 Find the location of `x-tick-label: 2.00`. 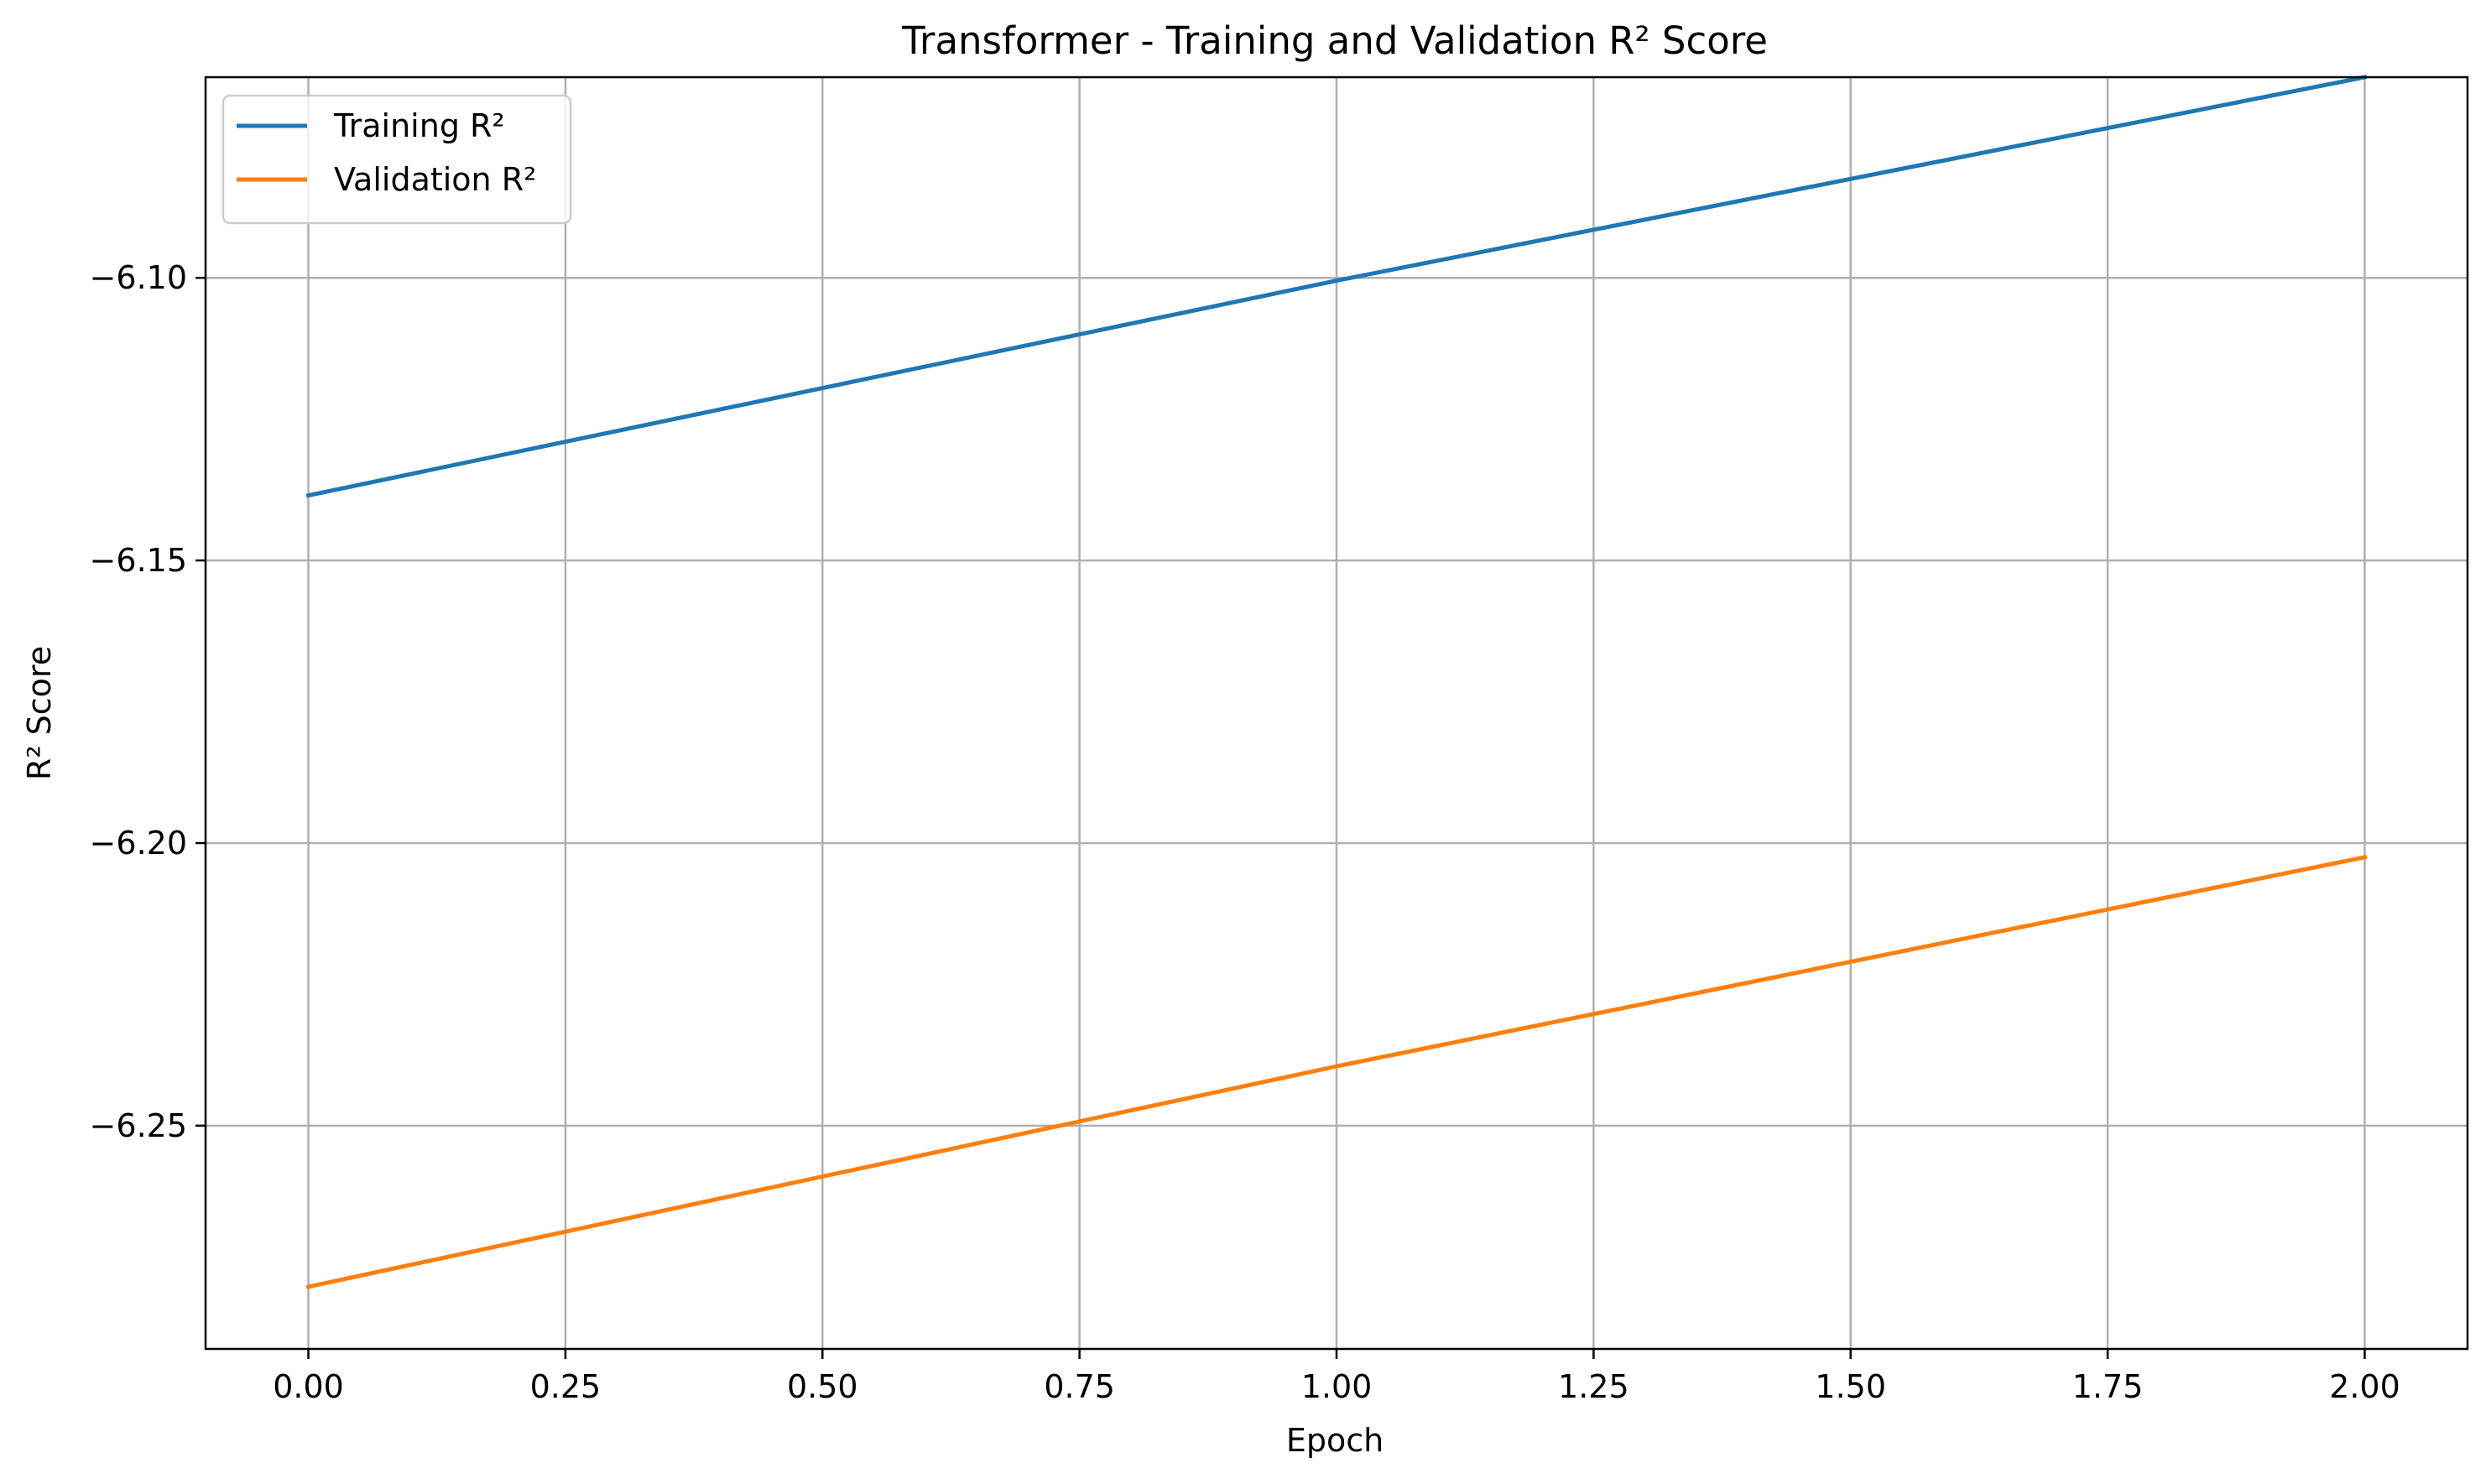

x-tick-label: 2.00 is located at coordinates (2364, 1386).